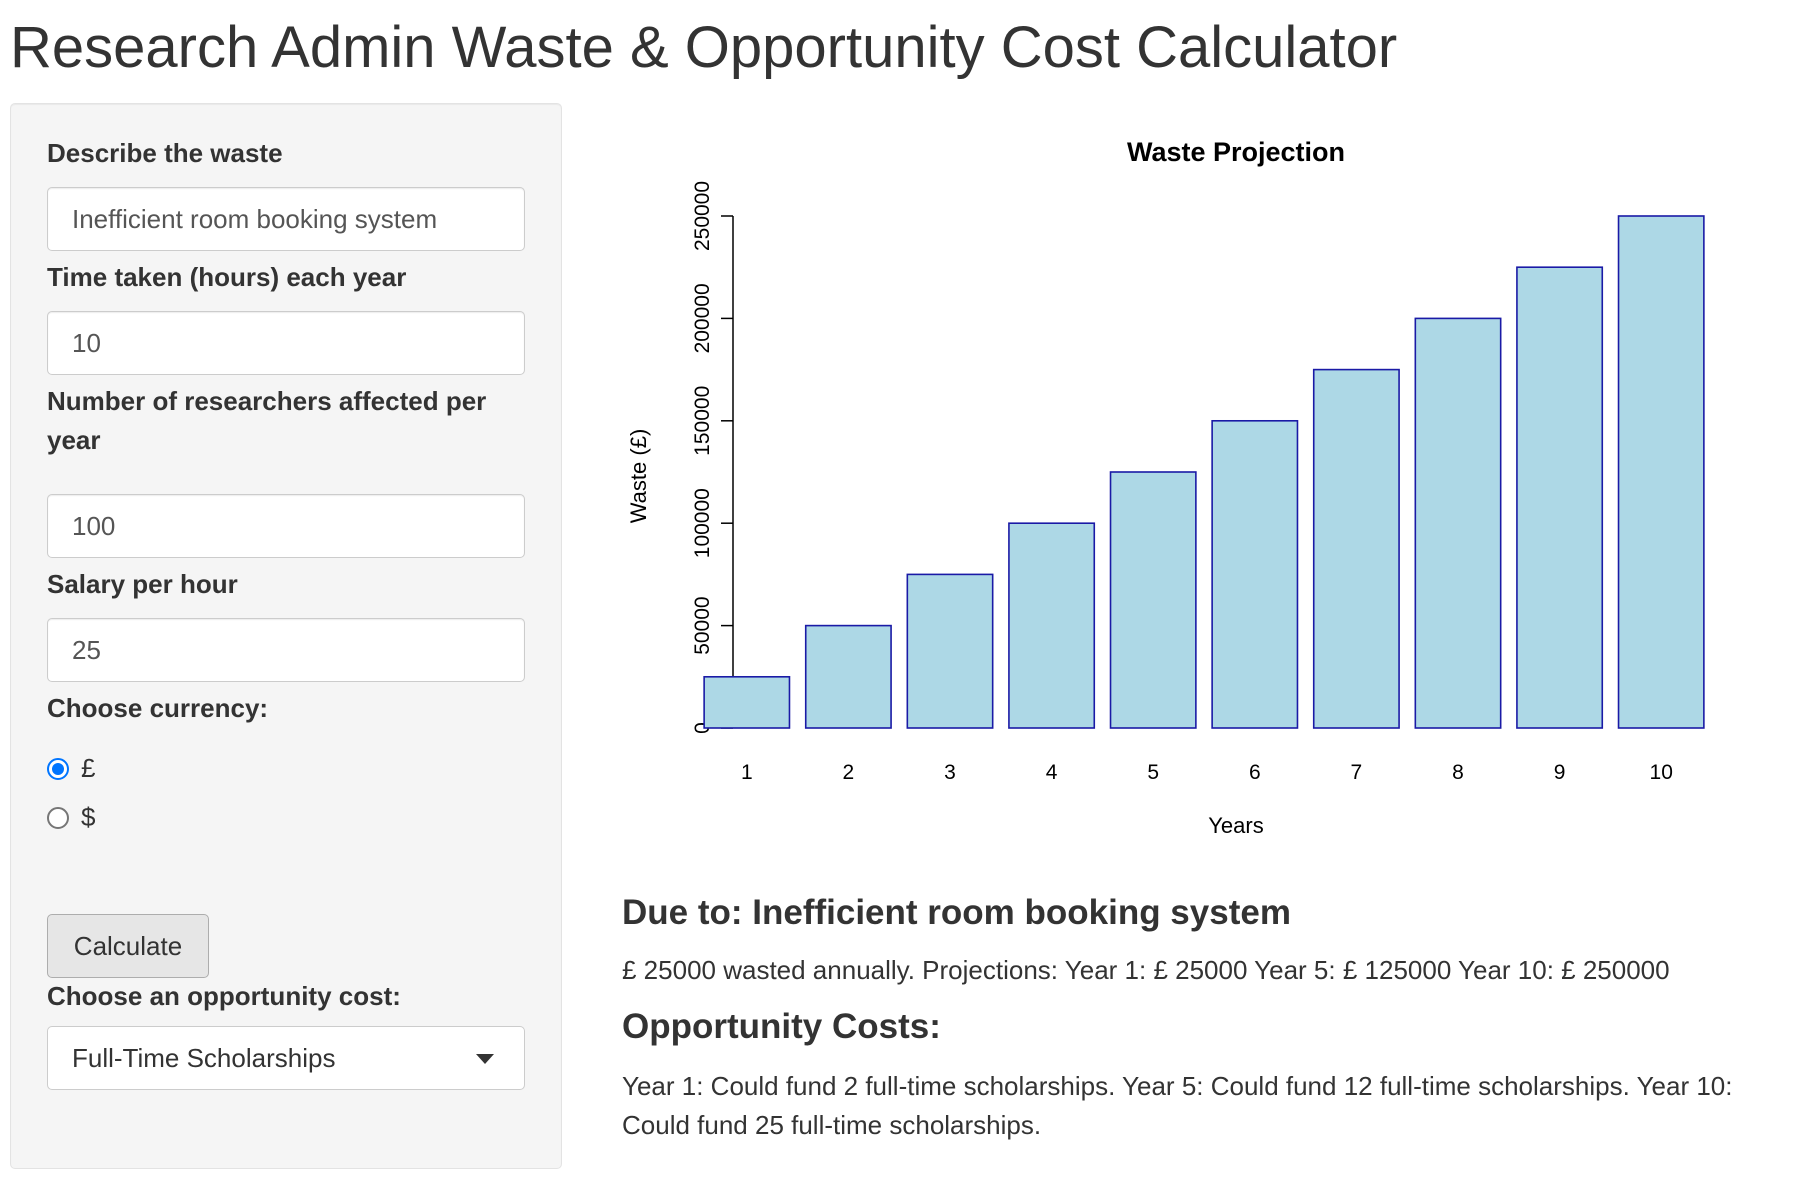  What do you see at coordinates (702, 625) in the screenshot?
I see `y-tick-label: 50000` at bounding box center [702, 625].